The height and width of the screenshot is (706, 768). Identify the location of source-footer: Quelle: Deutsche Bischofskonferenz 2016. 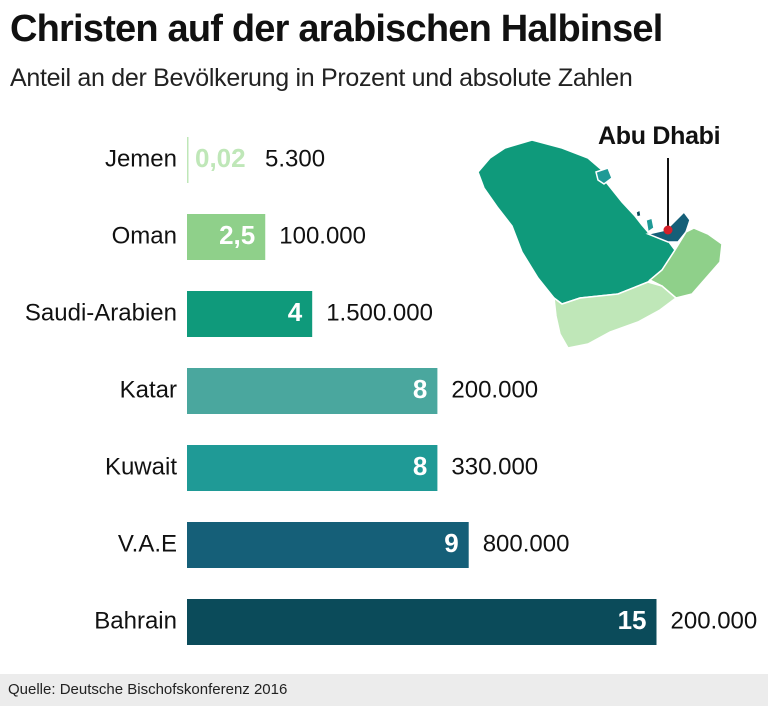
(384, 690).